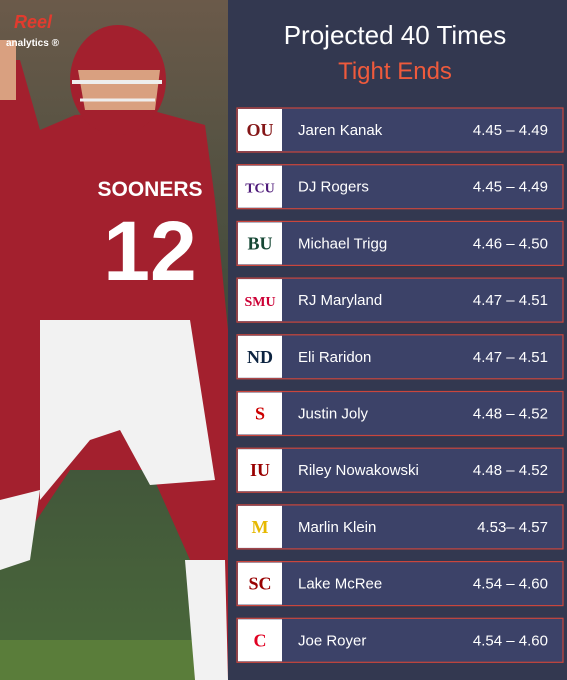  I want to click on logo: BU, so click(259, 243).